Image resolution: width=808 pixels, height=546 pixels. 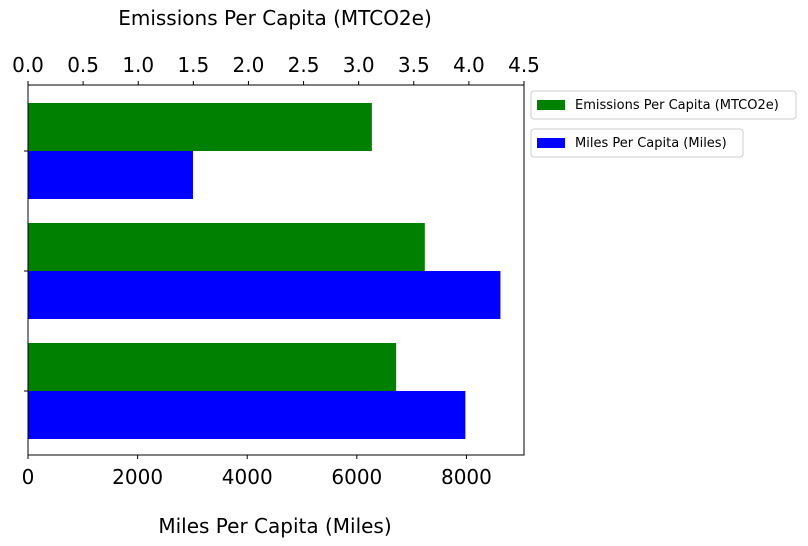 I want to click on bottom-tick-label: 0, so click(x=28, y=477).